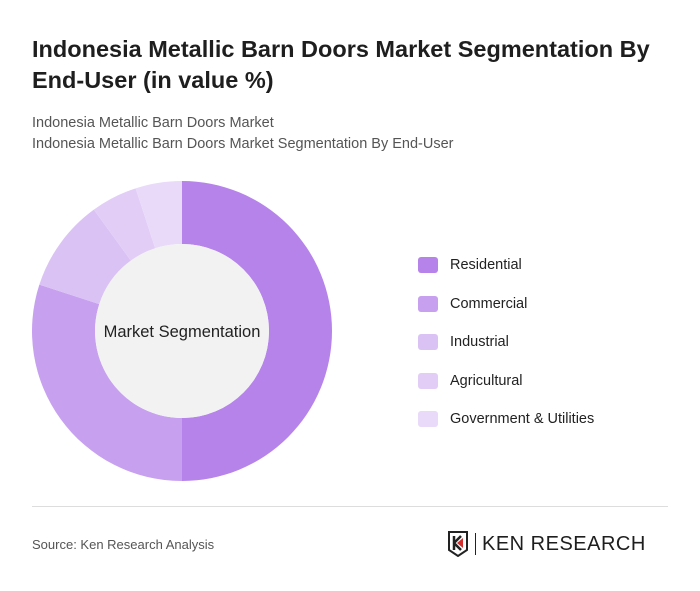 The height and width of the screenshot is (591, 700). I want to click on legend-item: Residential, so click(506, 265).